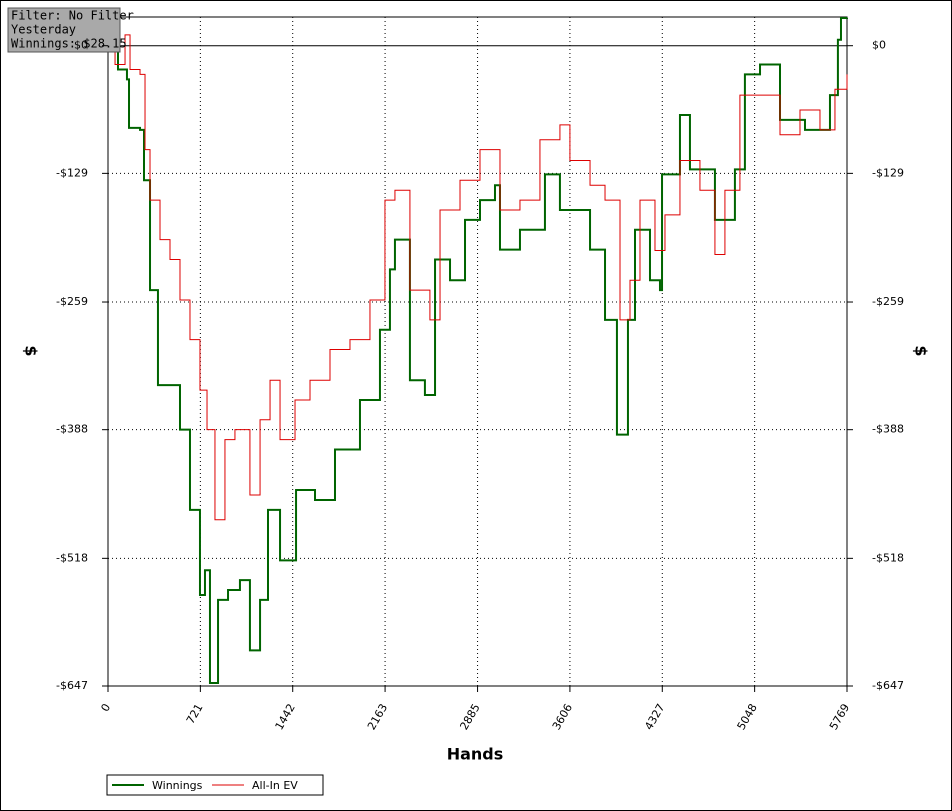  I want to click on y-tick-label: -$388, so click(72, 429).